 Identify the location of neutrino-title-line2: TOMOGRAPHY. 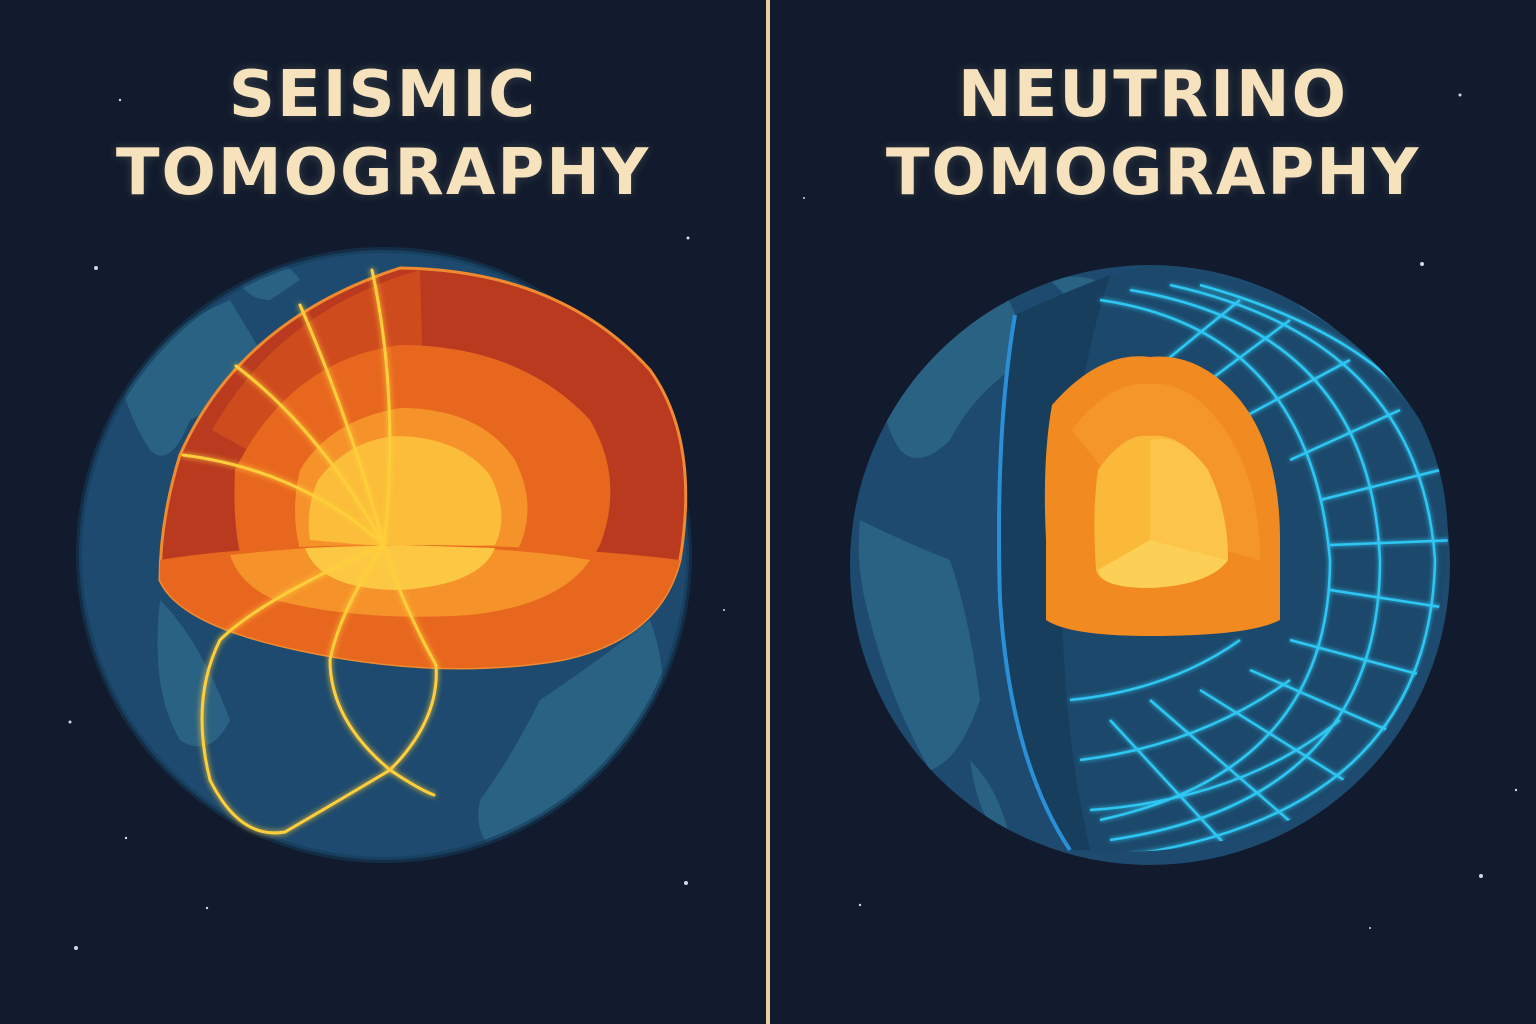
(1153, 173).